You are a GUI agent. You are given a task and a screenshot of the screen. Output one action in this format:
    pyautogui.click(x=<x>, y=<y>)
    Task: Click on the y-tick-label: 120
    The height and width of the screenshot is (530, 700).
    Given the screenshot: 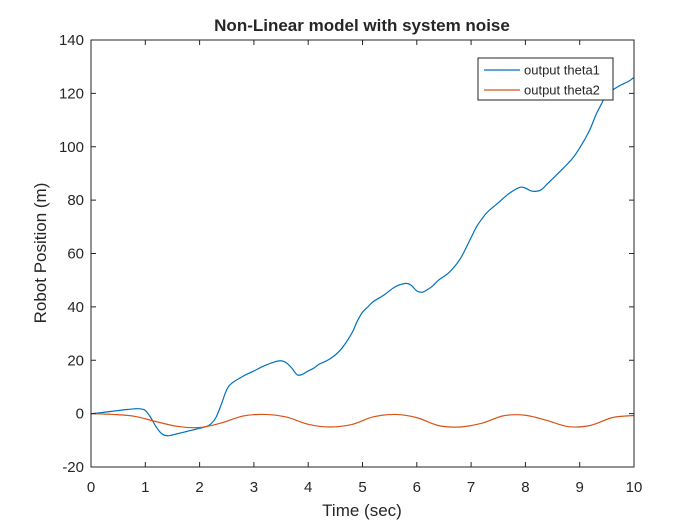 What is the action you would take?
    pyautogui.click(x=71, y=93)
    